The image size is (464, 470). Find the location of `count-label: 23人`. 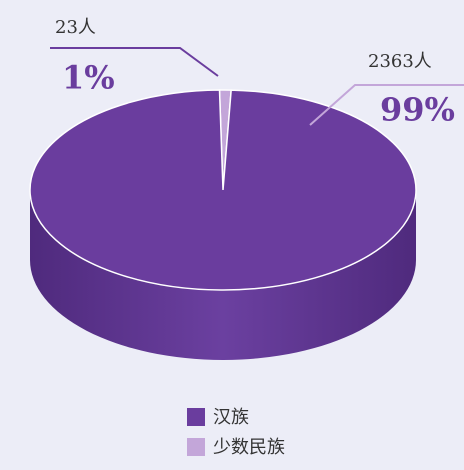

count-label: 23人 is located at coordinates (75, 27).